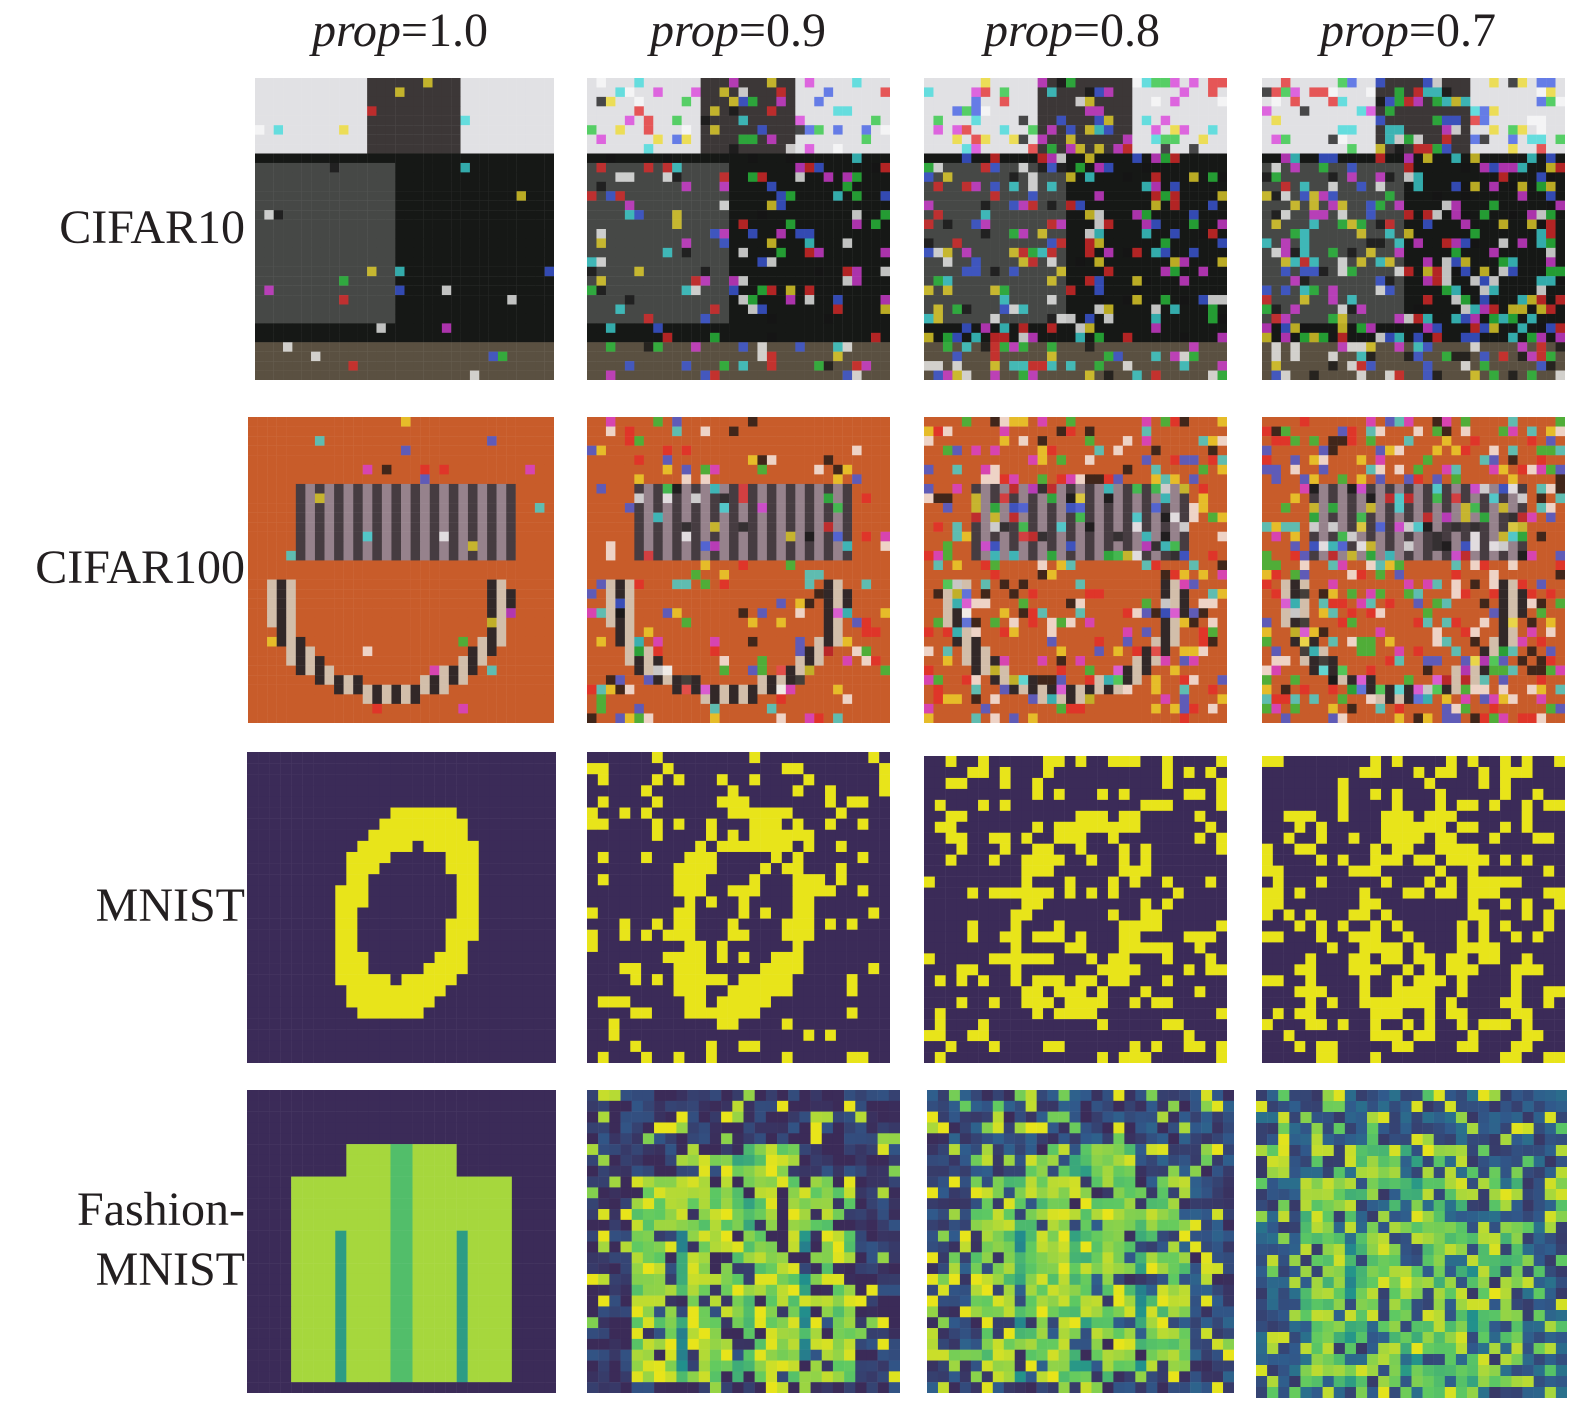  Describe the element at coordinates (738, 30) in the screenshot. I see `column-header-prop-0-9: prop=0.9` at that location.